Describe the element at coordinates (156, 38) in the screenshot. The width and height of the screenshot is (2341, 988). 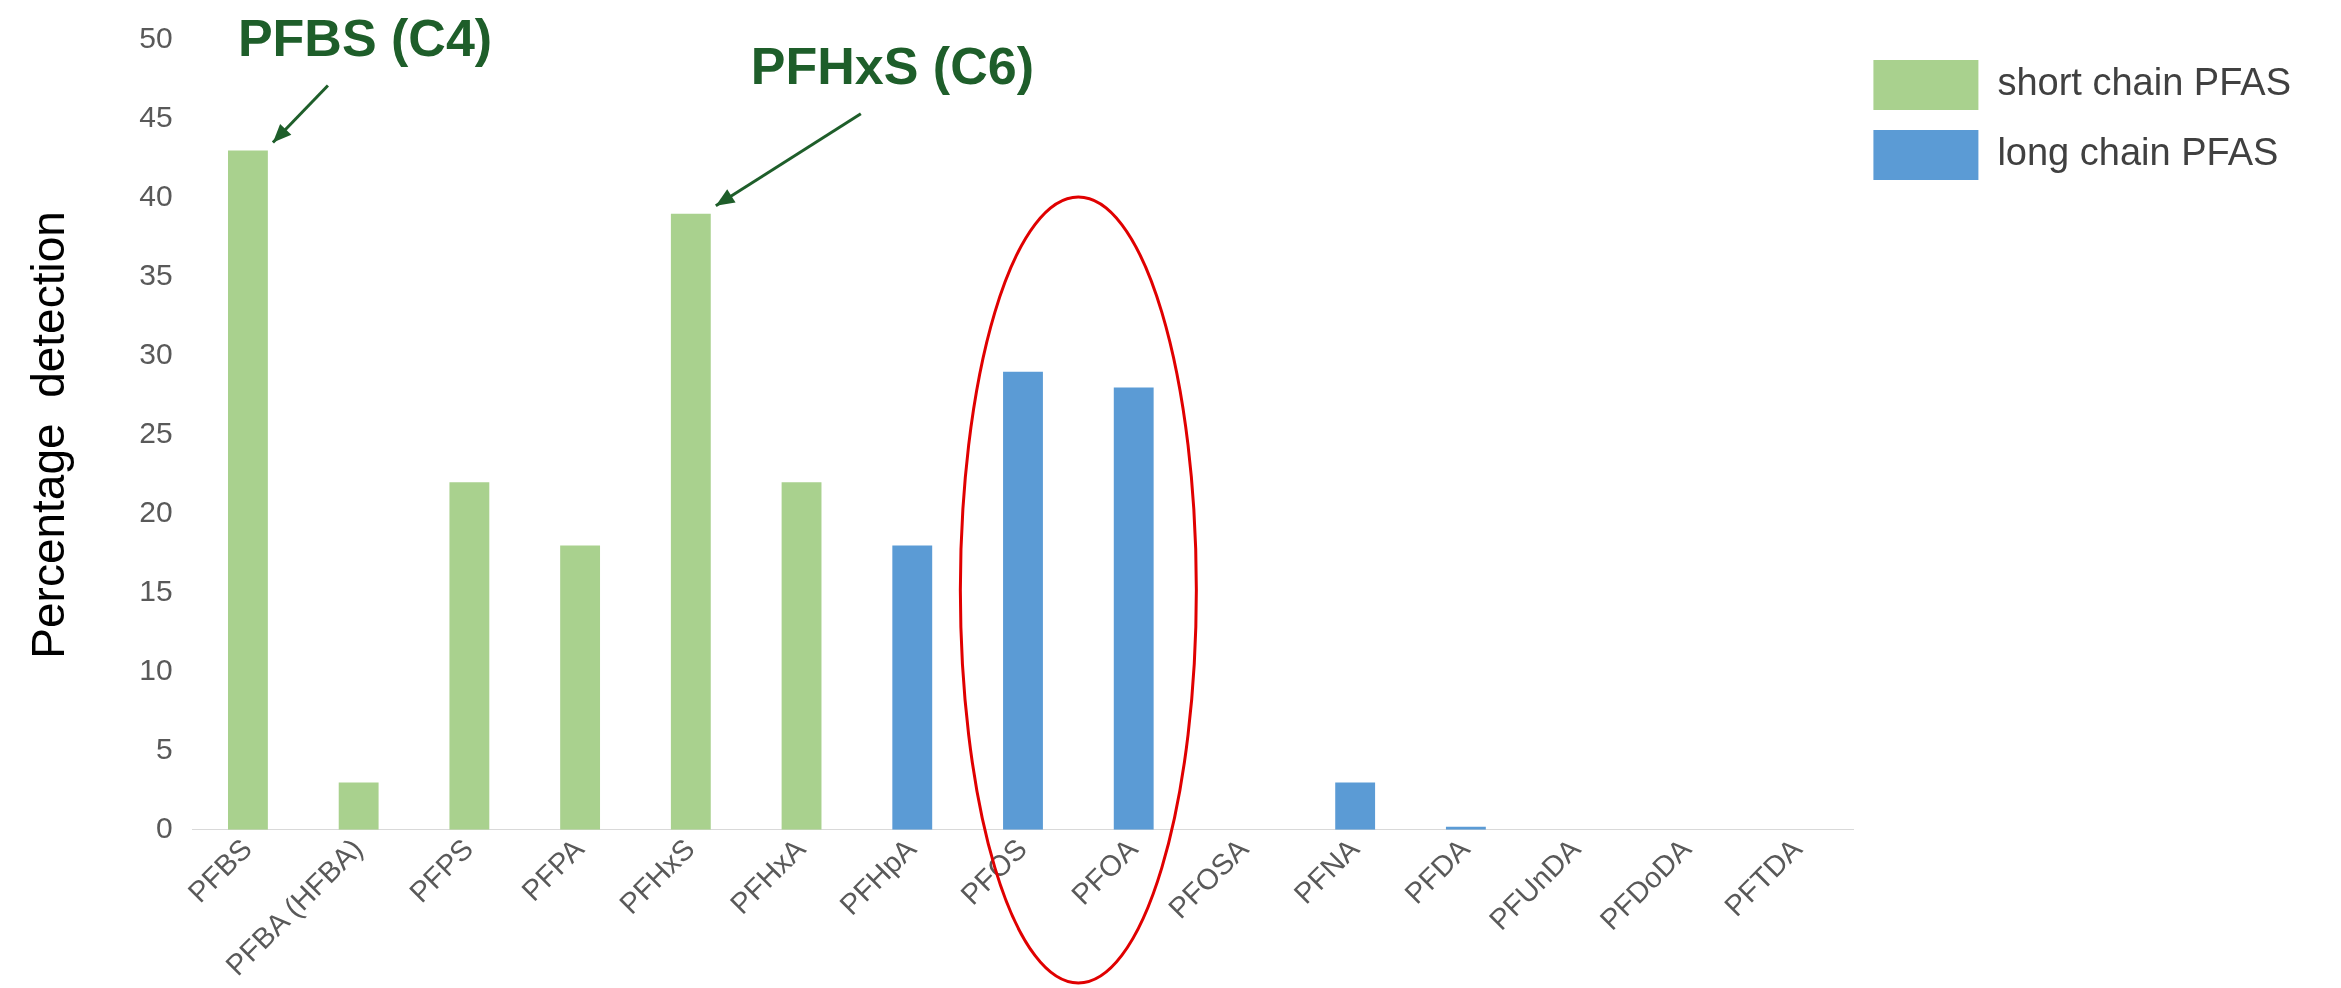
I see `y-tick-label: 50` at that location.